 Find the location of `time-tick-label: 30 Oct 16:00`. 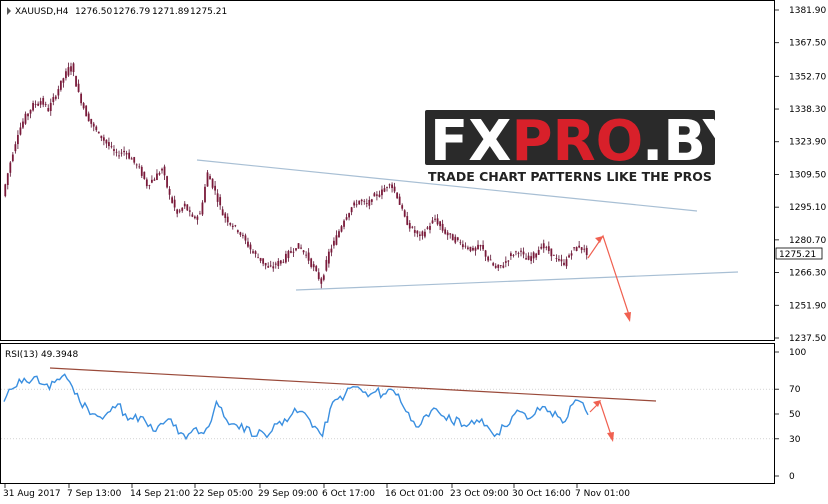

time-tick-label: 30 Oct 16:00 is located at coordinates (541, 494).